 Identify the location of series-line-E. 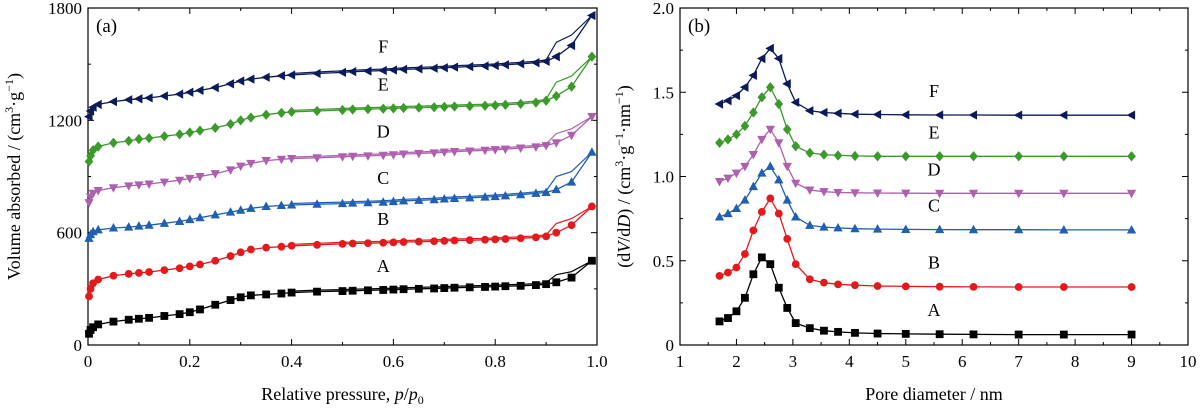
(925, 121).